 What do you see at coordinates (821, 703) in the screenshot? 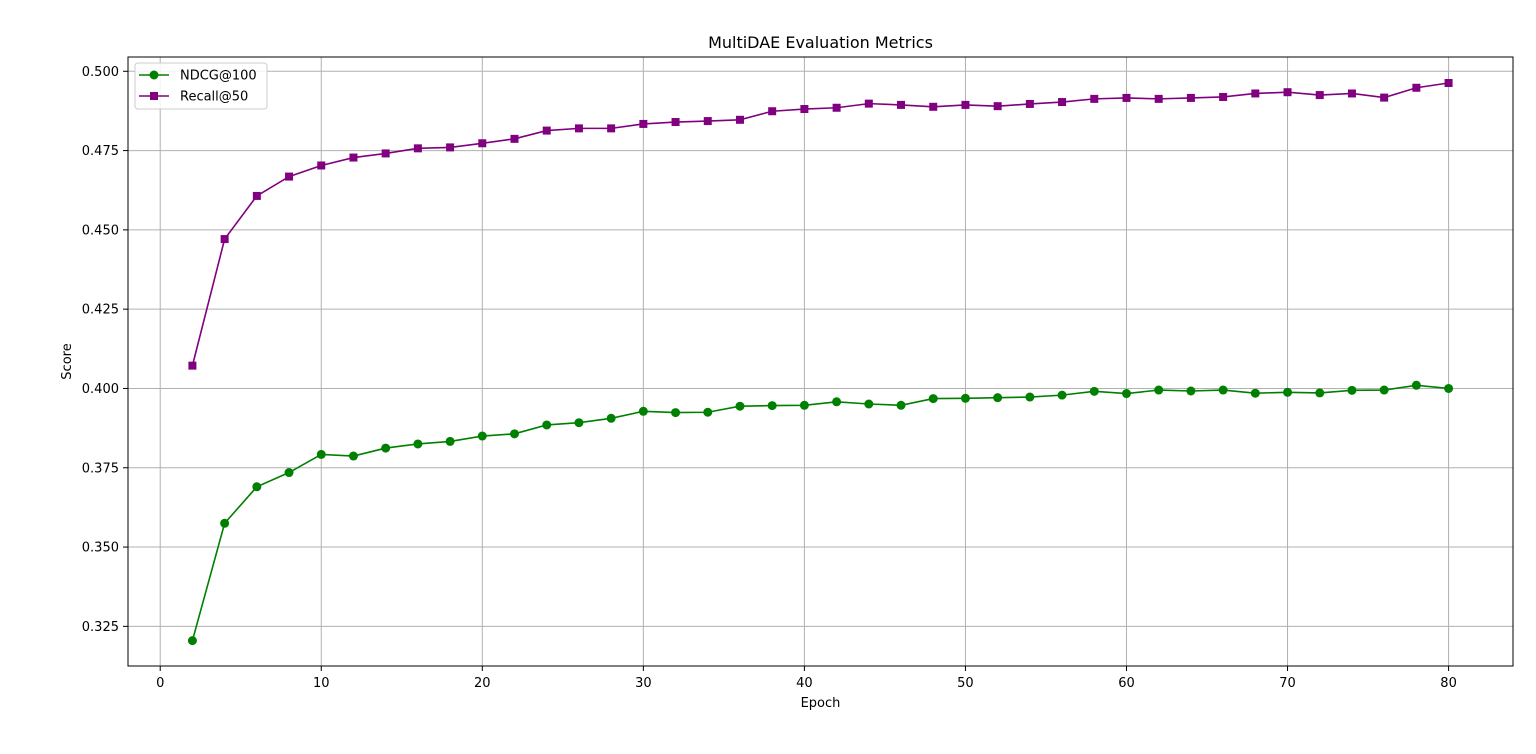
I see `x-axis-label: Epoch` at bounding box center [821, 703].